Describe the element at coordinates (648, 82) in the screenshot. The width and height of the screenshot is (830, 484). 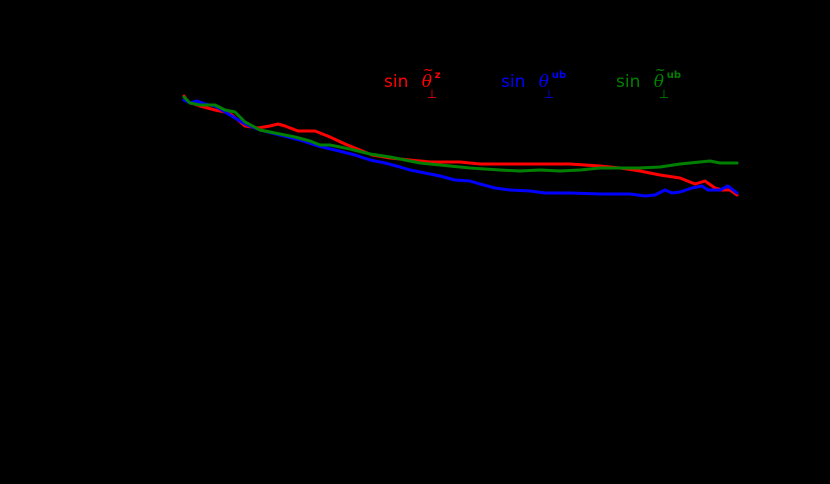
I see `legend-entry-green: sin θ ~ ub ⊥` at that location.